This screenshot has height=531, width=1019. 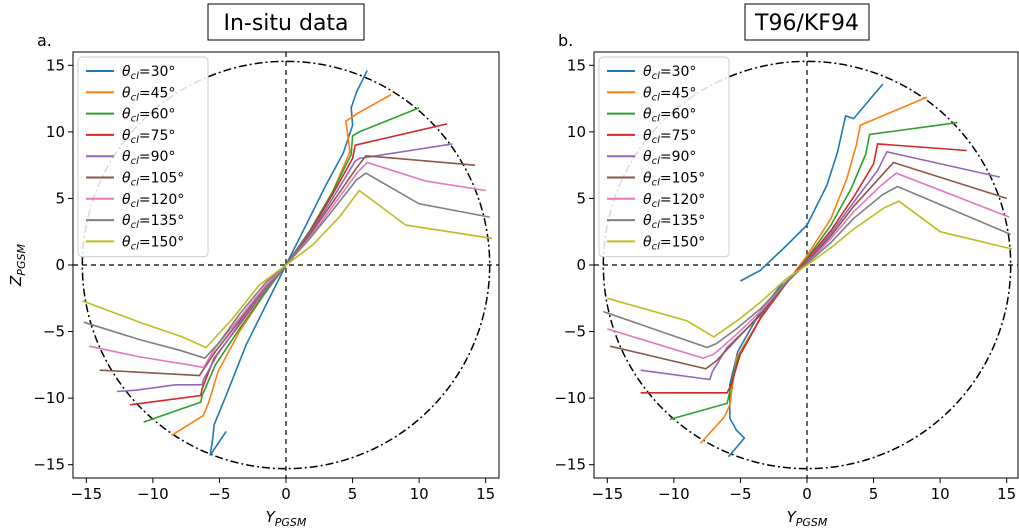 I want to click on panel-title: In-situ data, so click(x=285, y=23).